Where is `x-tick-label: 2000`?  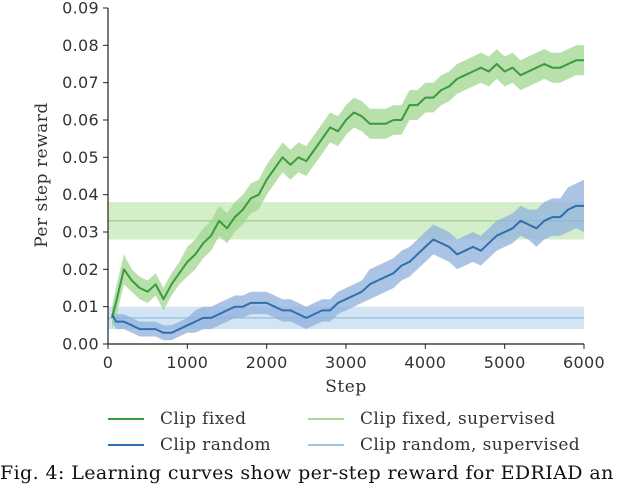 x-tick-label: 2000 is located at coordinates (267, 362).